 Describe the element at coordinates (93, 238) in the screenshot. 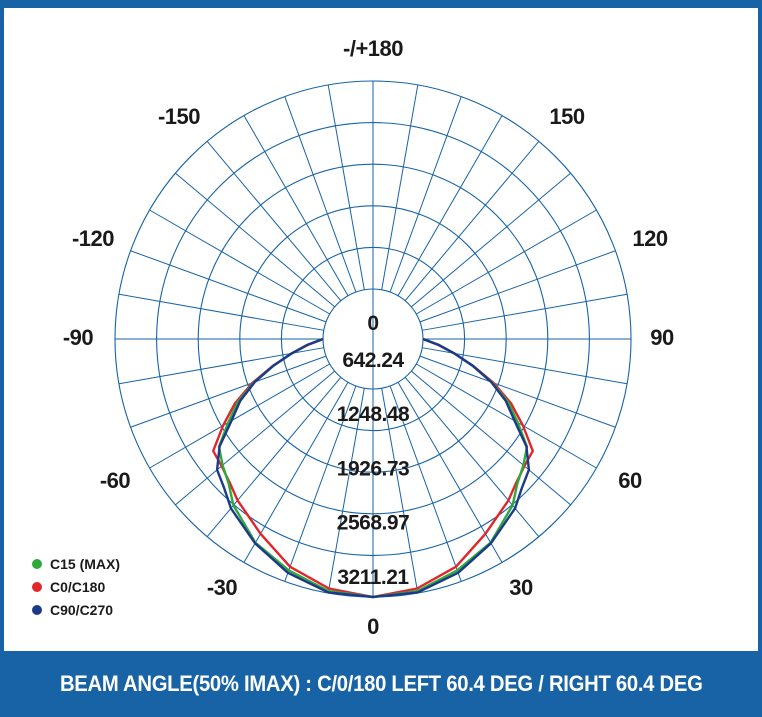

I see `angle-label: -120` at that location.